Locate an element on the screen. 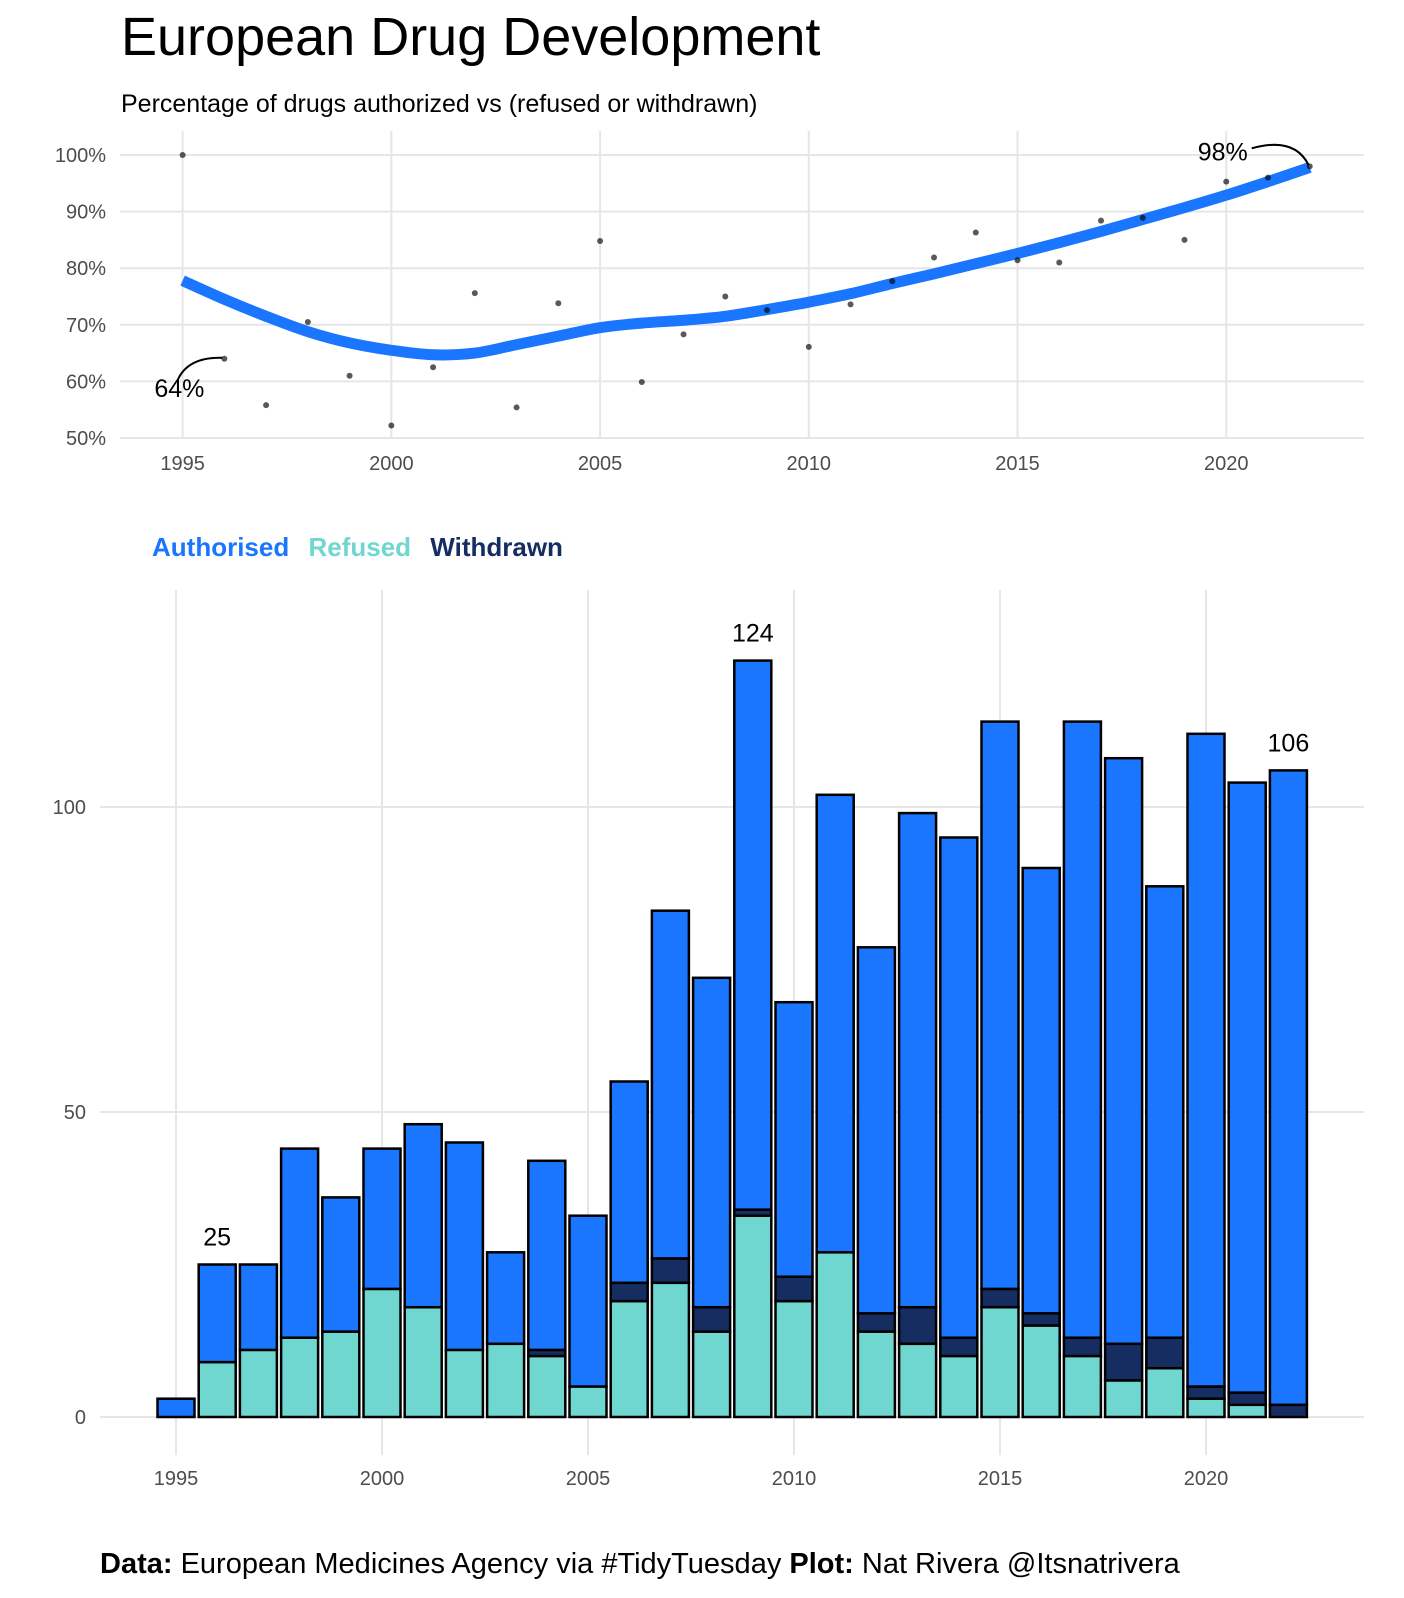  legend-authorised: Authorised is located at coordinates (221, 547).